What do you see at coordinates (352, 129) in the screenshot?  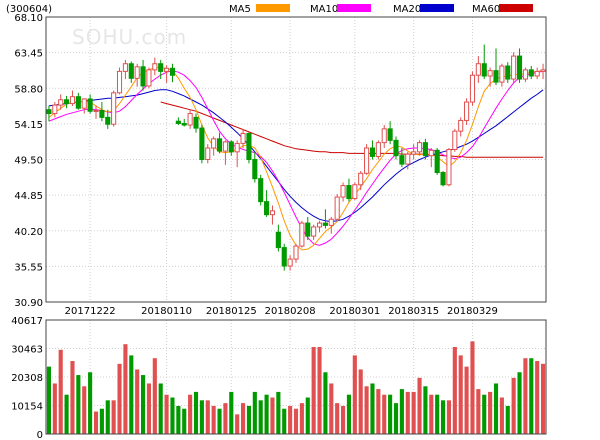 I see `ma60-line` at bounding box center [352, 129].